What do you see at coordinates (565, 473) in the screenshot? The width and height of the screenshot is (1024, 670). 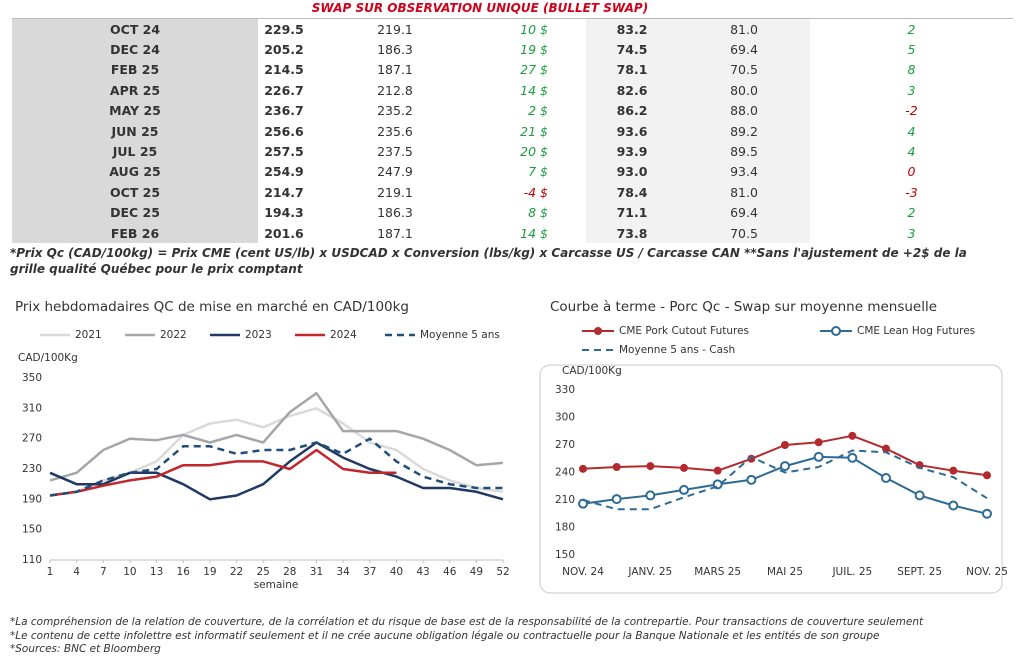 I see `y-tick-label: 240` at bounding box center [565, 473].